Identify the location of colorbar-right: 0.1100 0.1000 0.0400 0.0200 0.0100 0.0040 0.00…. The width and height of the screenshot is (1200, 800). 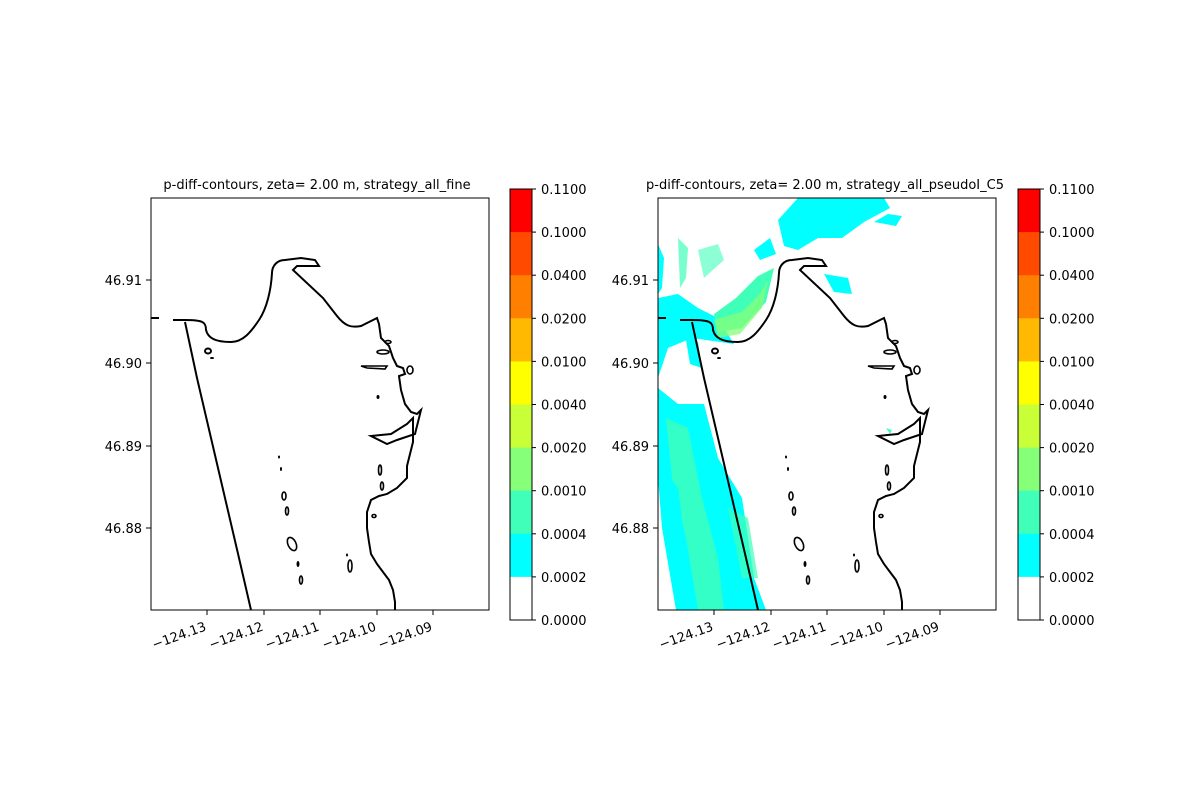
(1056, 406).